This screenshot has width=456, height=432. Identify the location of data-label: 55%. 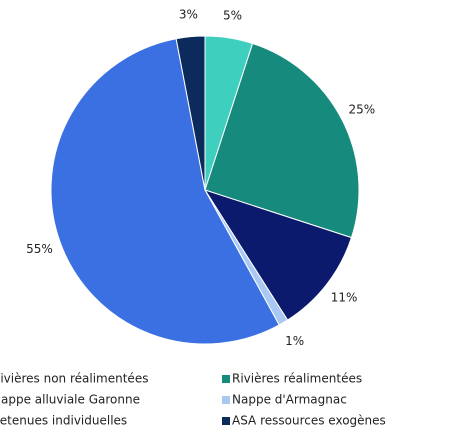
(39, 249).